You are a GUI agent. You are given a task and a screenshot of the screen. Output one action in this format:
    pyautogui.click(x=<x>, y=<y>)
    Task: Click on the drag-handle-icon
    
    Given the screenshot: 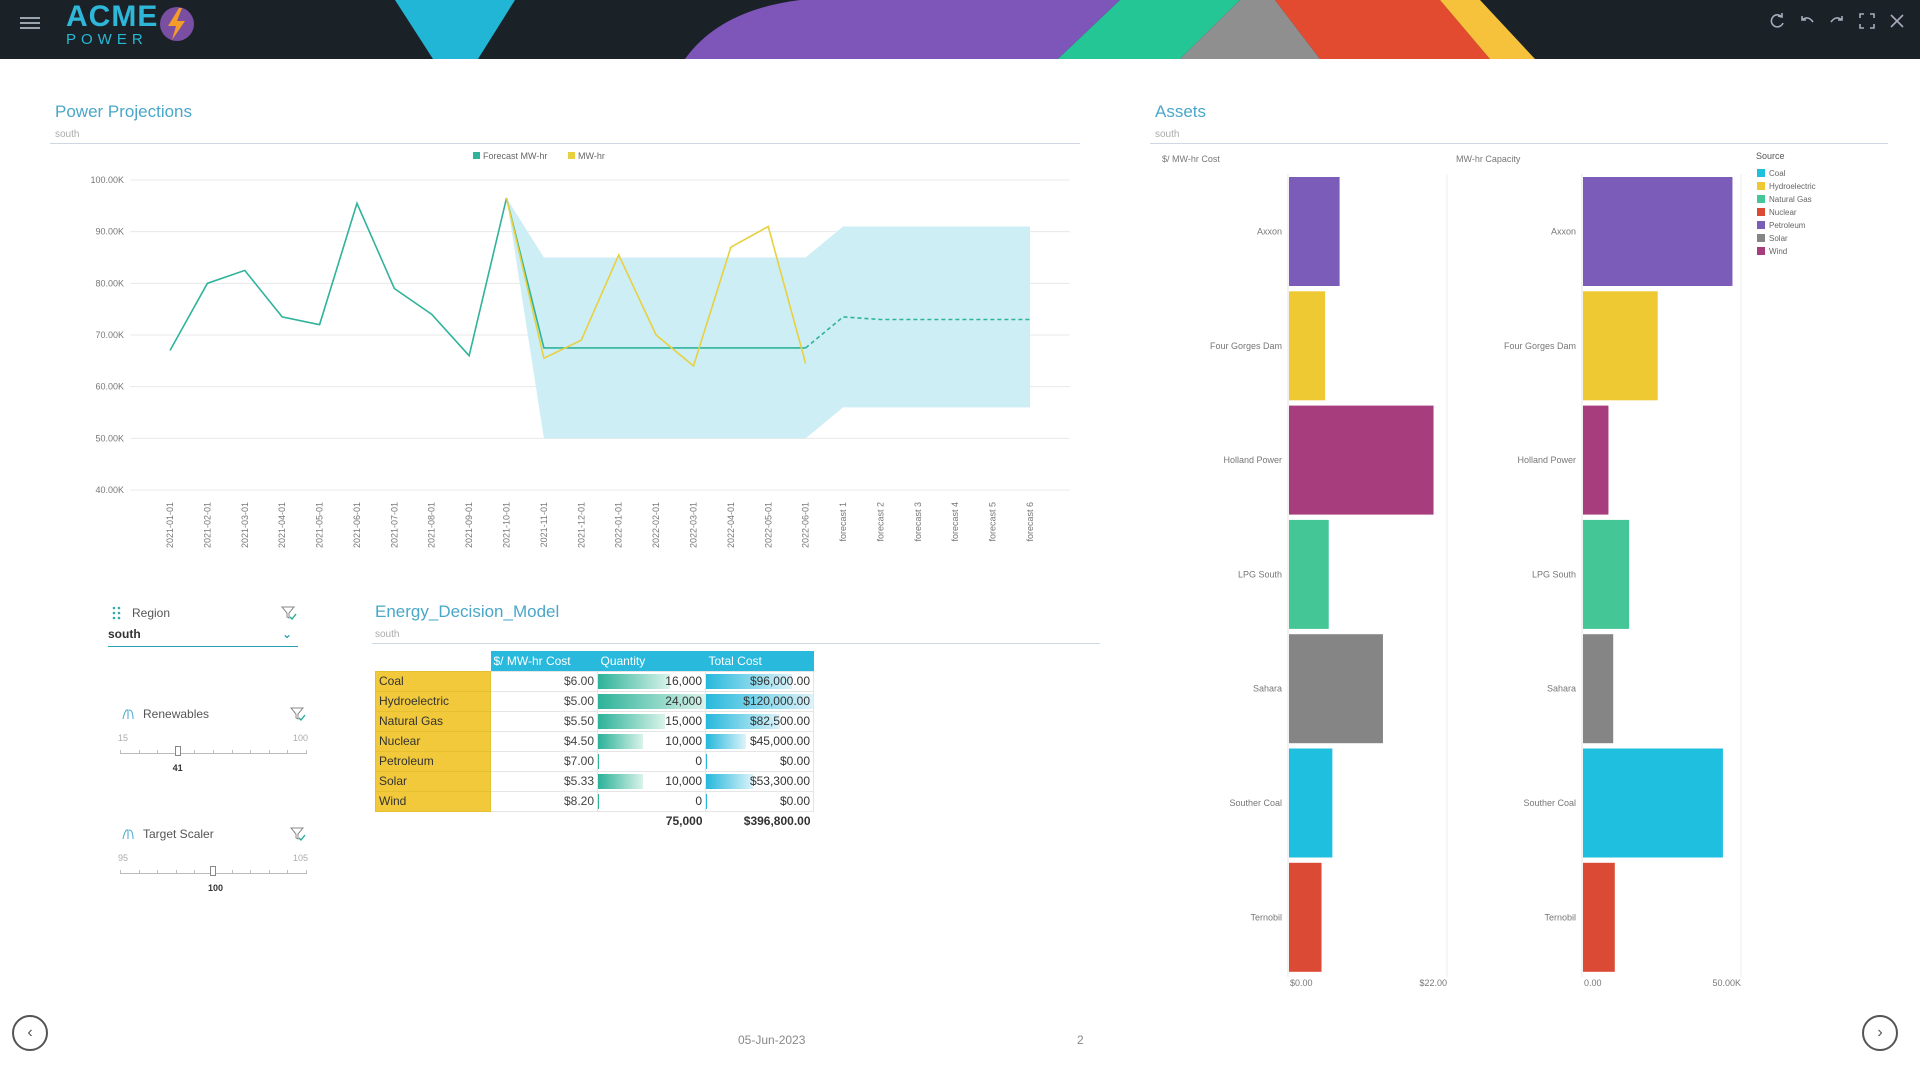 What is the action you would take?
    pyautogui.click(x=117, y=613)
    